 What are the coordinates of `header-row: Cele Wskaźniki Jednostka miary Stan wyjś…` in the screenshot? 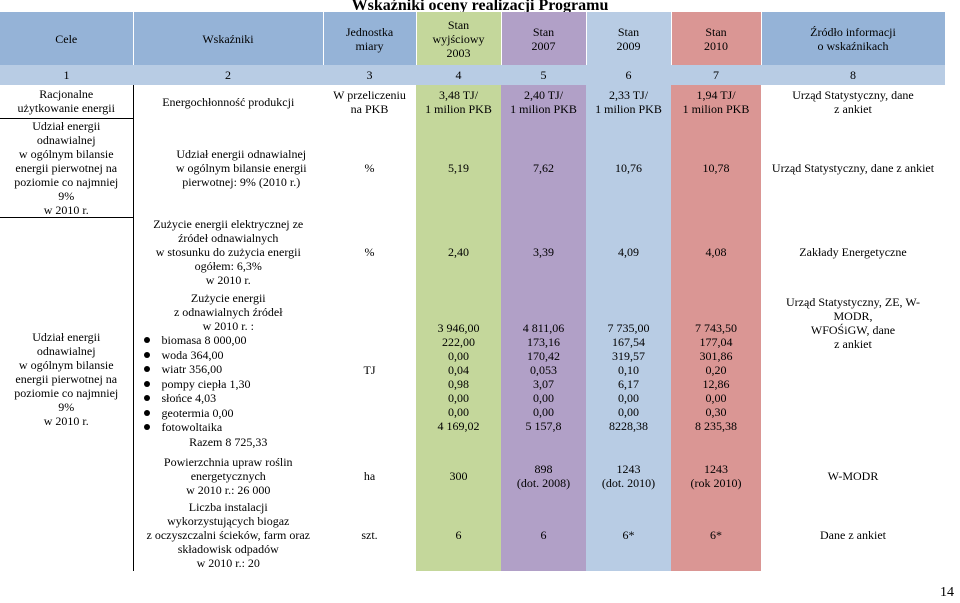 It's located at (473, 38).